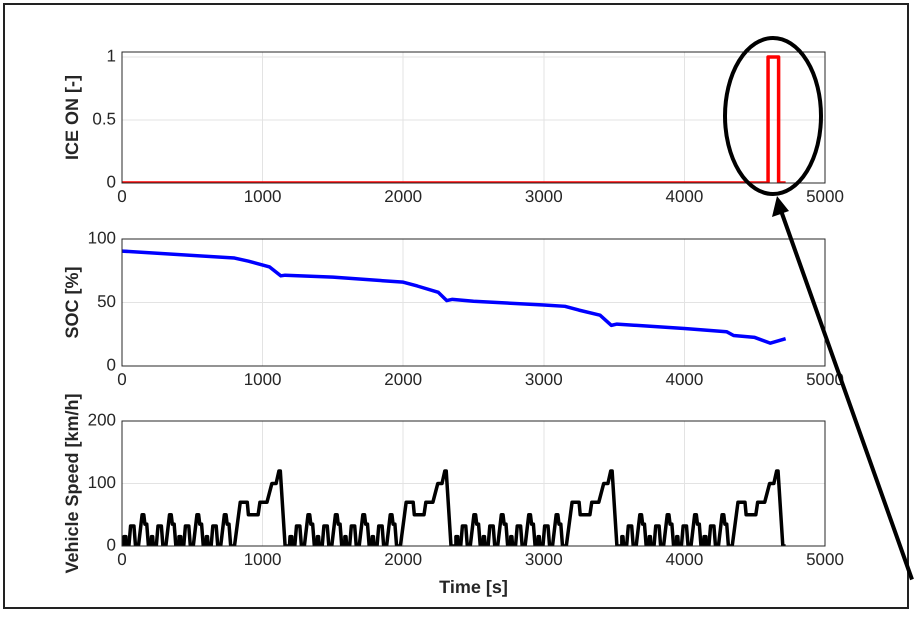 The image size is (914, 620). I want to click on x-axis-title: Time [s], so click(473, 587).